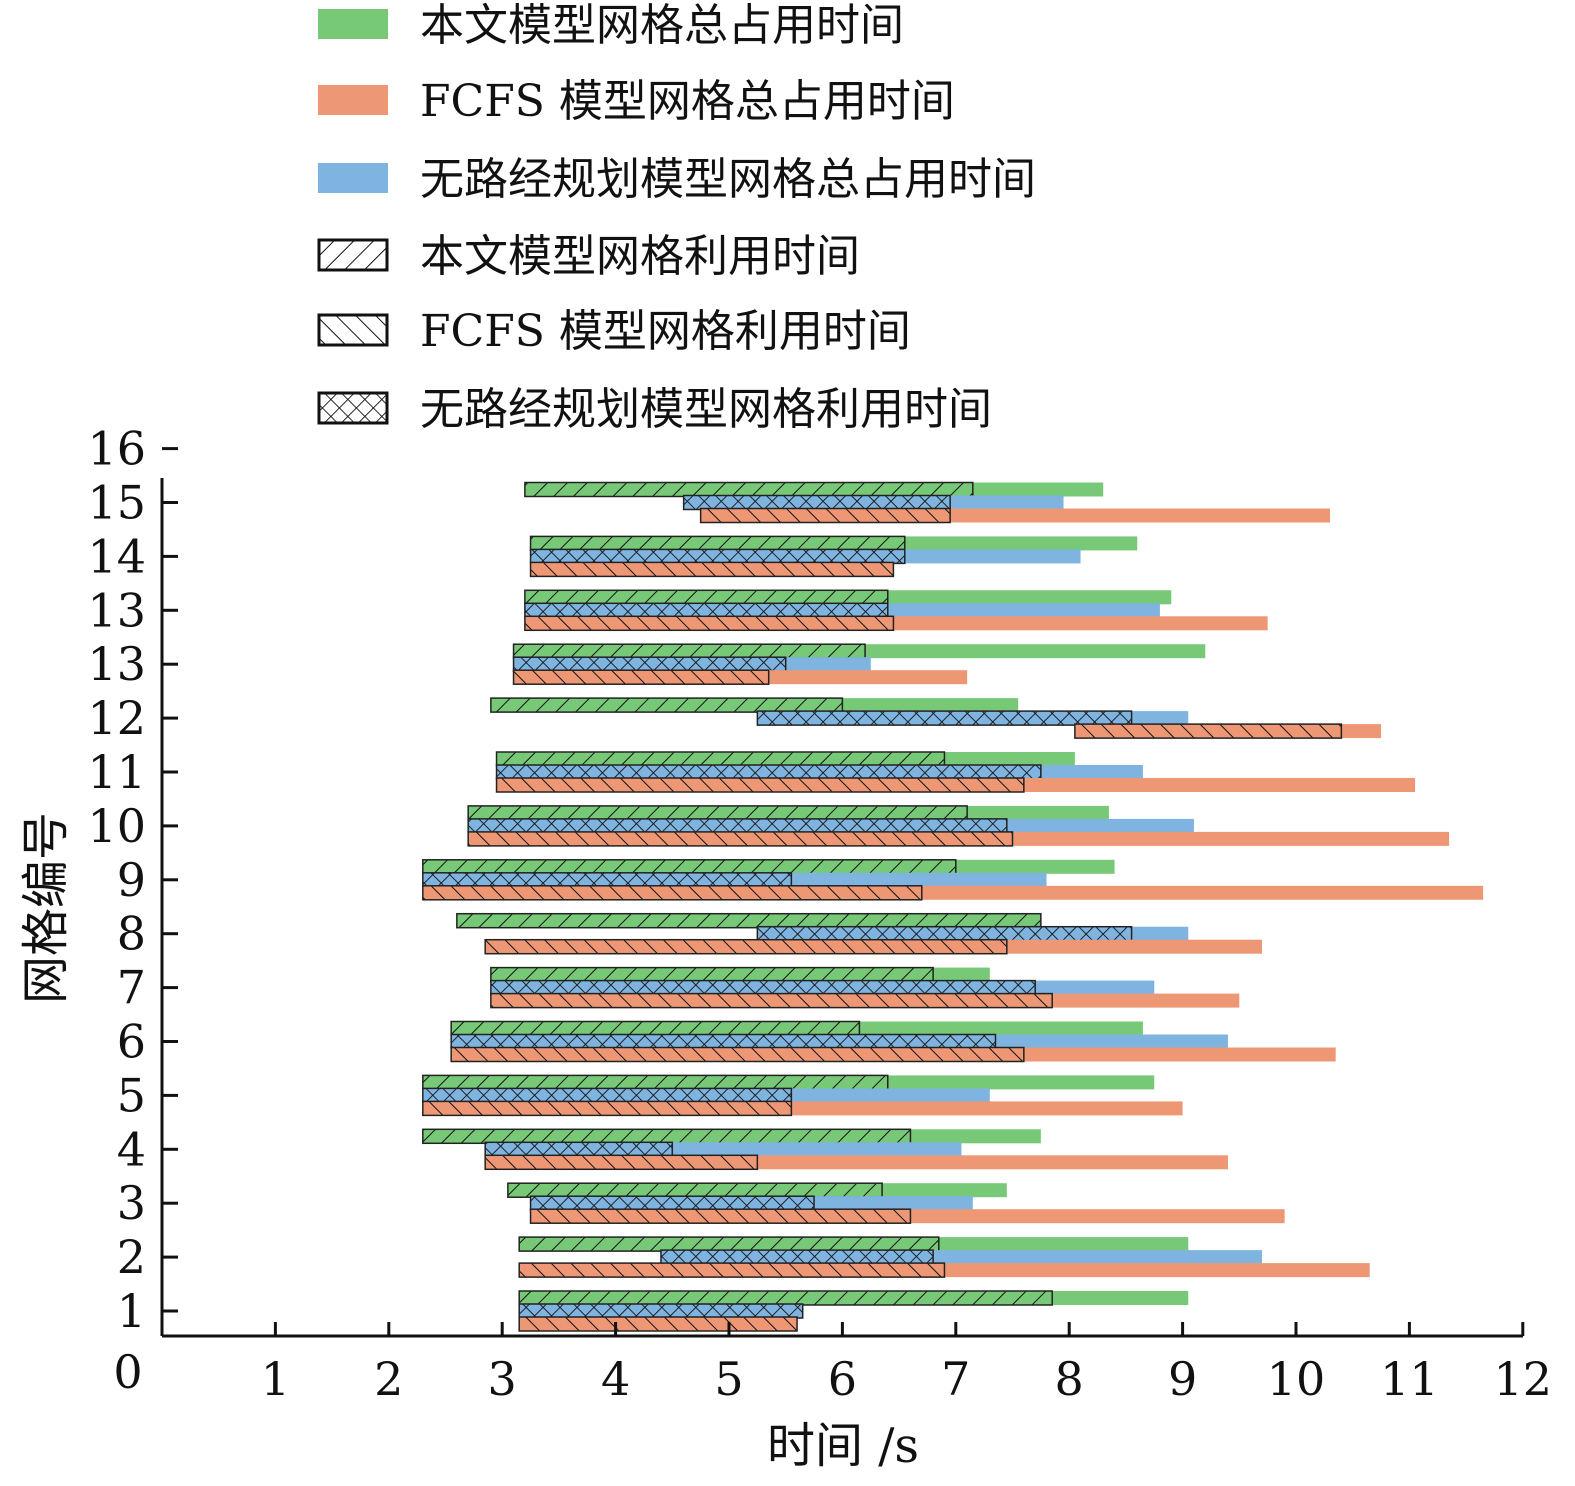 The image size is (1575, 1486). I want to click on y-tick-label-10: 10, so click(116, 826).